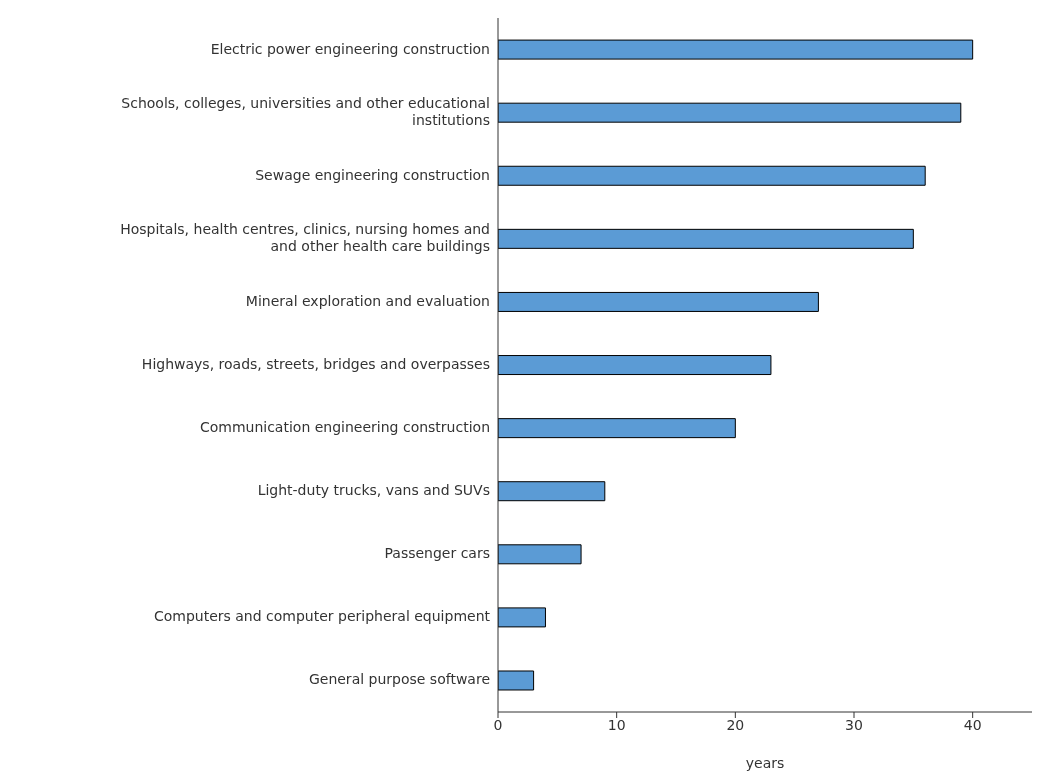  I want to click on y-tick-label: Schools, colleges, universities and other educational institutions, so click(305, 112).